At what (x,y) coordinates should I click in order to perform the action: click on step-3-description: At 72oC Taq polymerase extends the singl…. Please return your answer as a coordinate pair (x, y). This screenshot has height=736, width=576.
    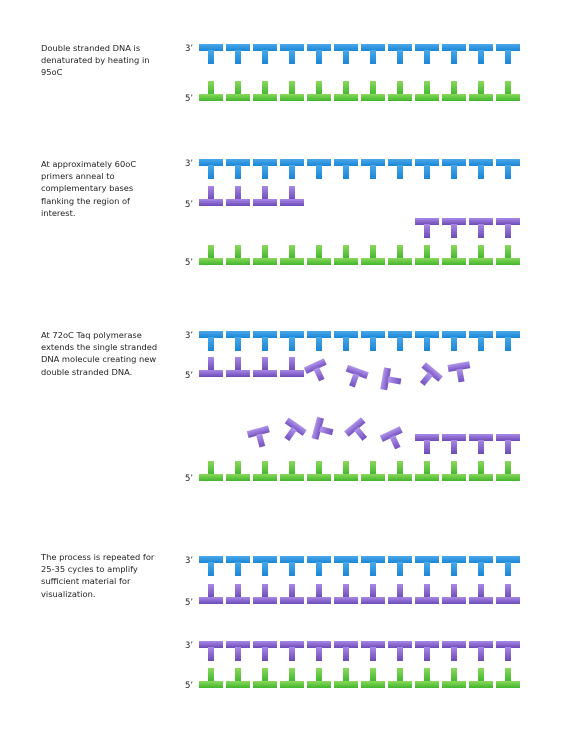
    Looking at the image, I should click on (99, 353).